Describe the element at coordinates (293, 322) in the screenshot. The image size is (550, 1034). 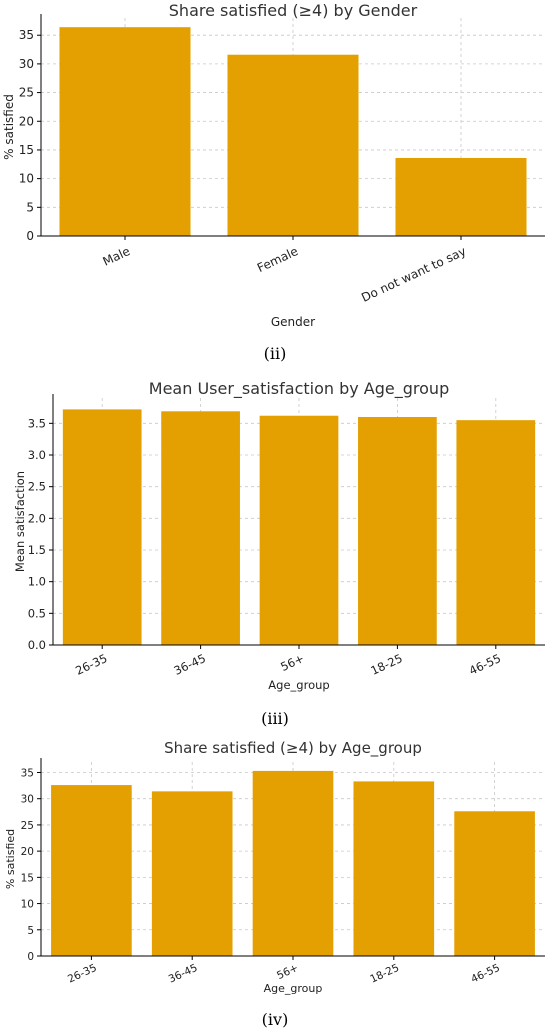
I see `x-axis-label: Gender` at that location.